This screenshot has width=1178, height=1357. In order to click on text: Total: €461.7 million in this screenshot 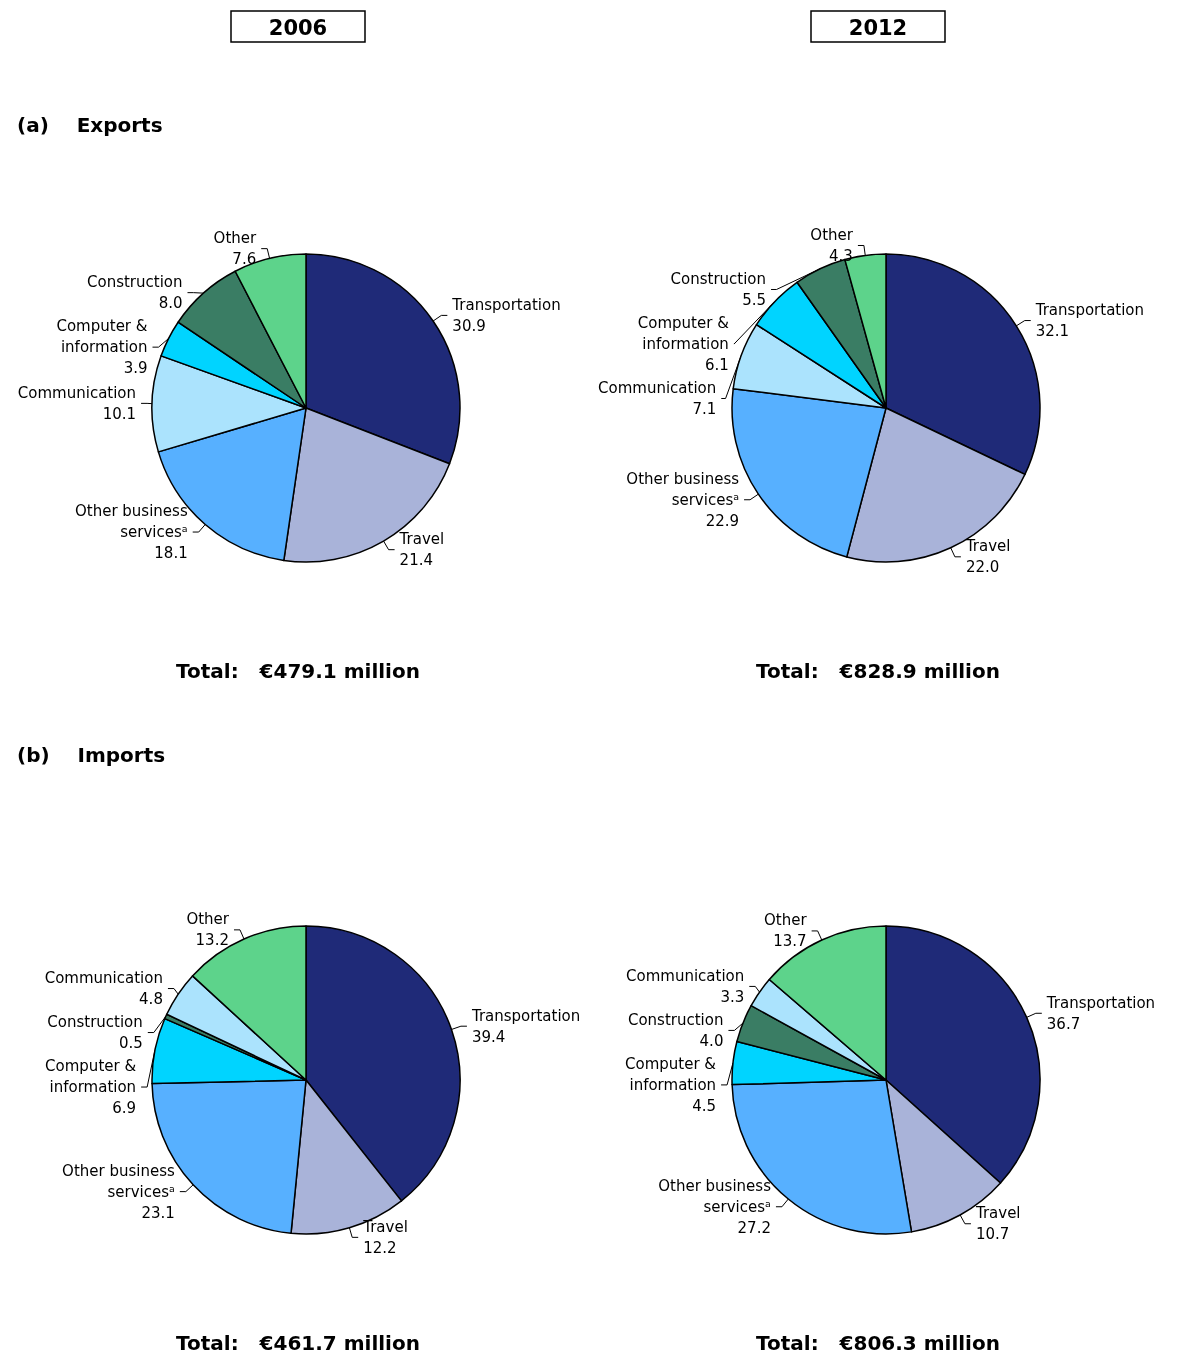, I will do `click(298, 1343)`.